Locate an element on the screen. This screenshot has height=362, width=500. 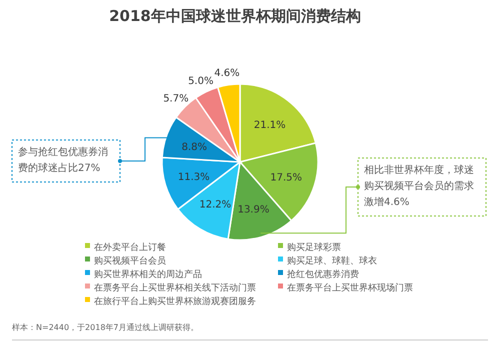
legend-label: 抢红包优惠券消费 is located at coordinates (323, 274).